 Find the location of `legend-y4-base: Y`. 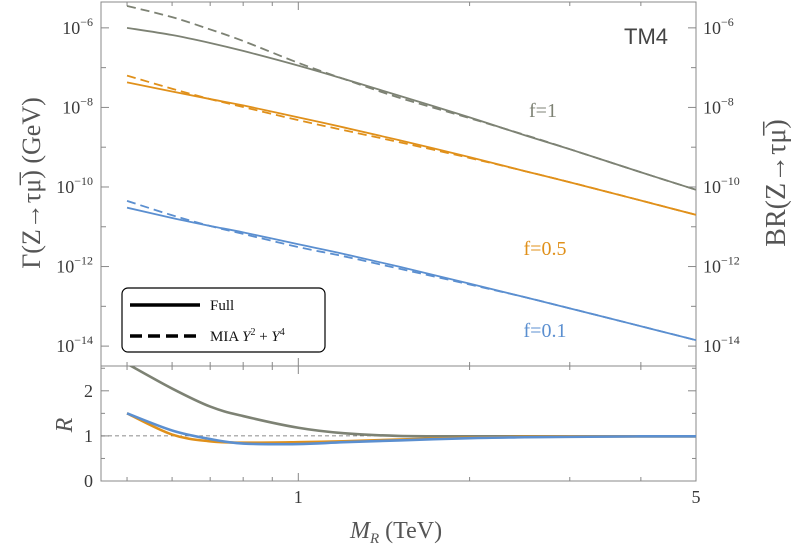

legend-y4-base: Y is located at coordinates (276, 337).